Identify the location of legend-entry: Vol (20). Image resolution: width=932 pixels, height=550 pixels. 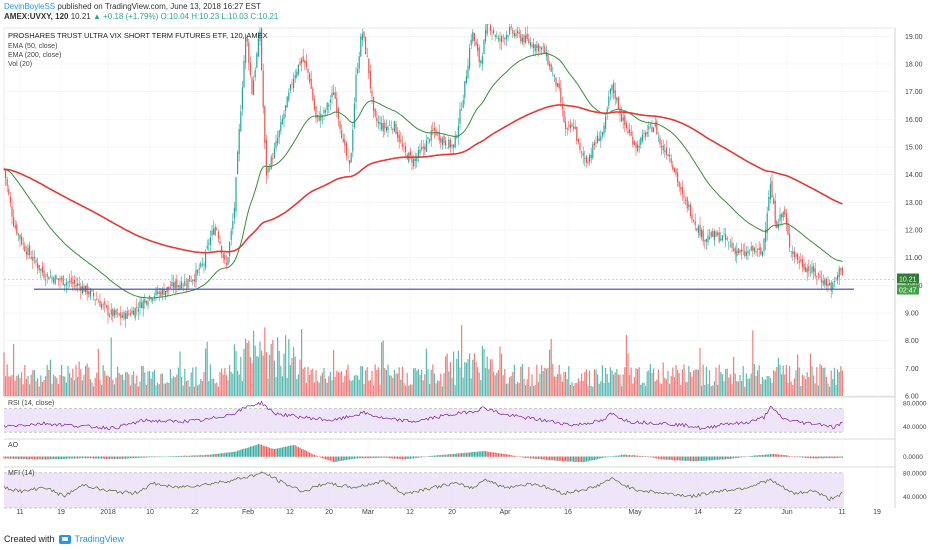
(20, 64).